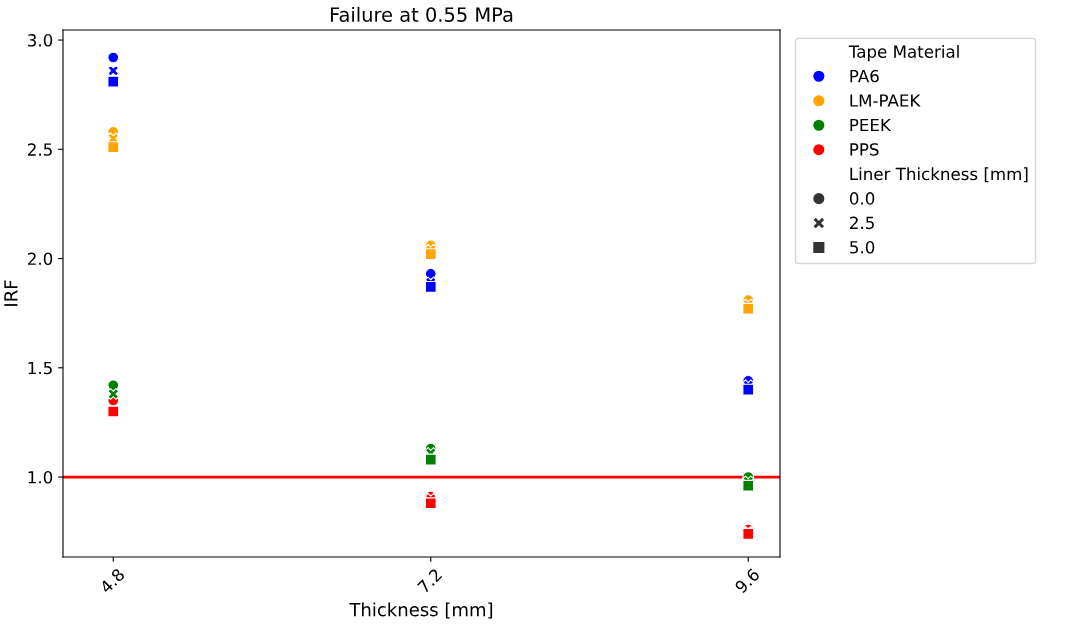 The height and width of the screenshot is (640, 1074). Describe the element at coordinates (747, 580) in the screenshot. I see `x-tick-label: 9.6` at that location.